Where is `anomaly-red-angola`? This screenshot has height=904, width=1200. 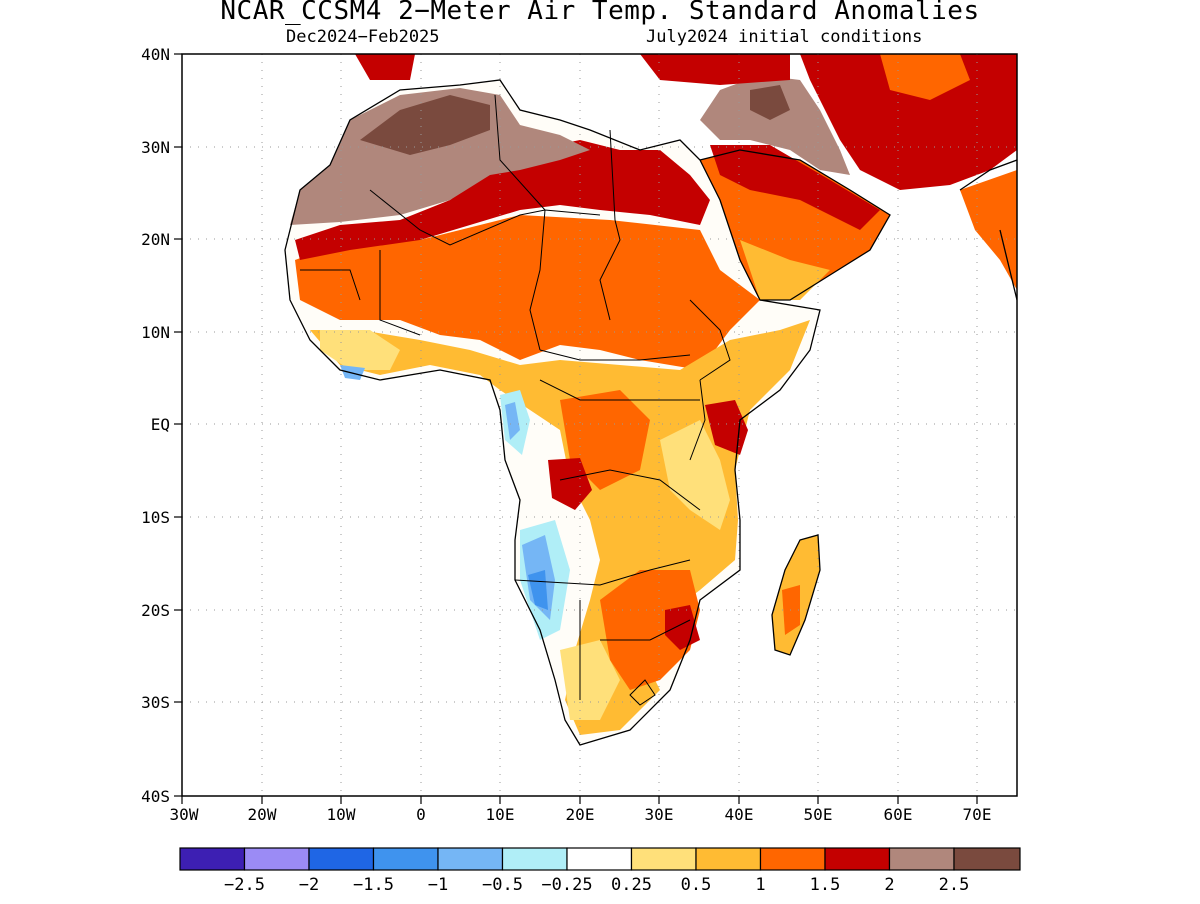
anomaly-red-angola is located at coordinates (570, 484).